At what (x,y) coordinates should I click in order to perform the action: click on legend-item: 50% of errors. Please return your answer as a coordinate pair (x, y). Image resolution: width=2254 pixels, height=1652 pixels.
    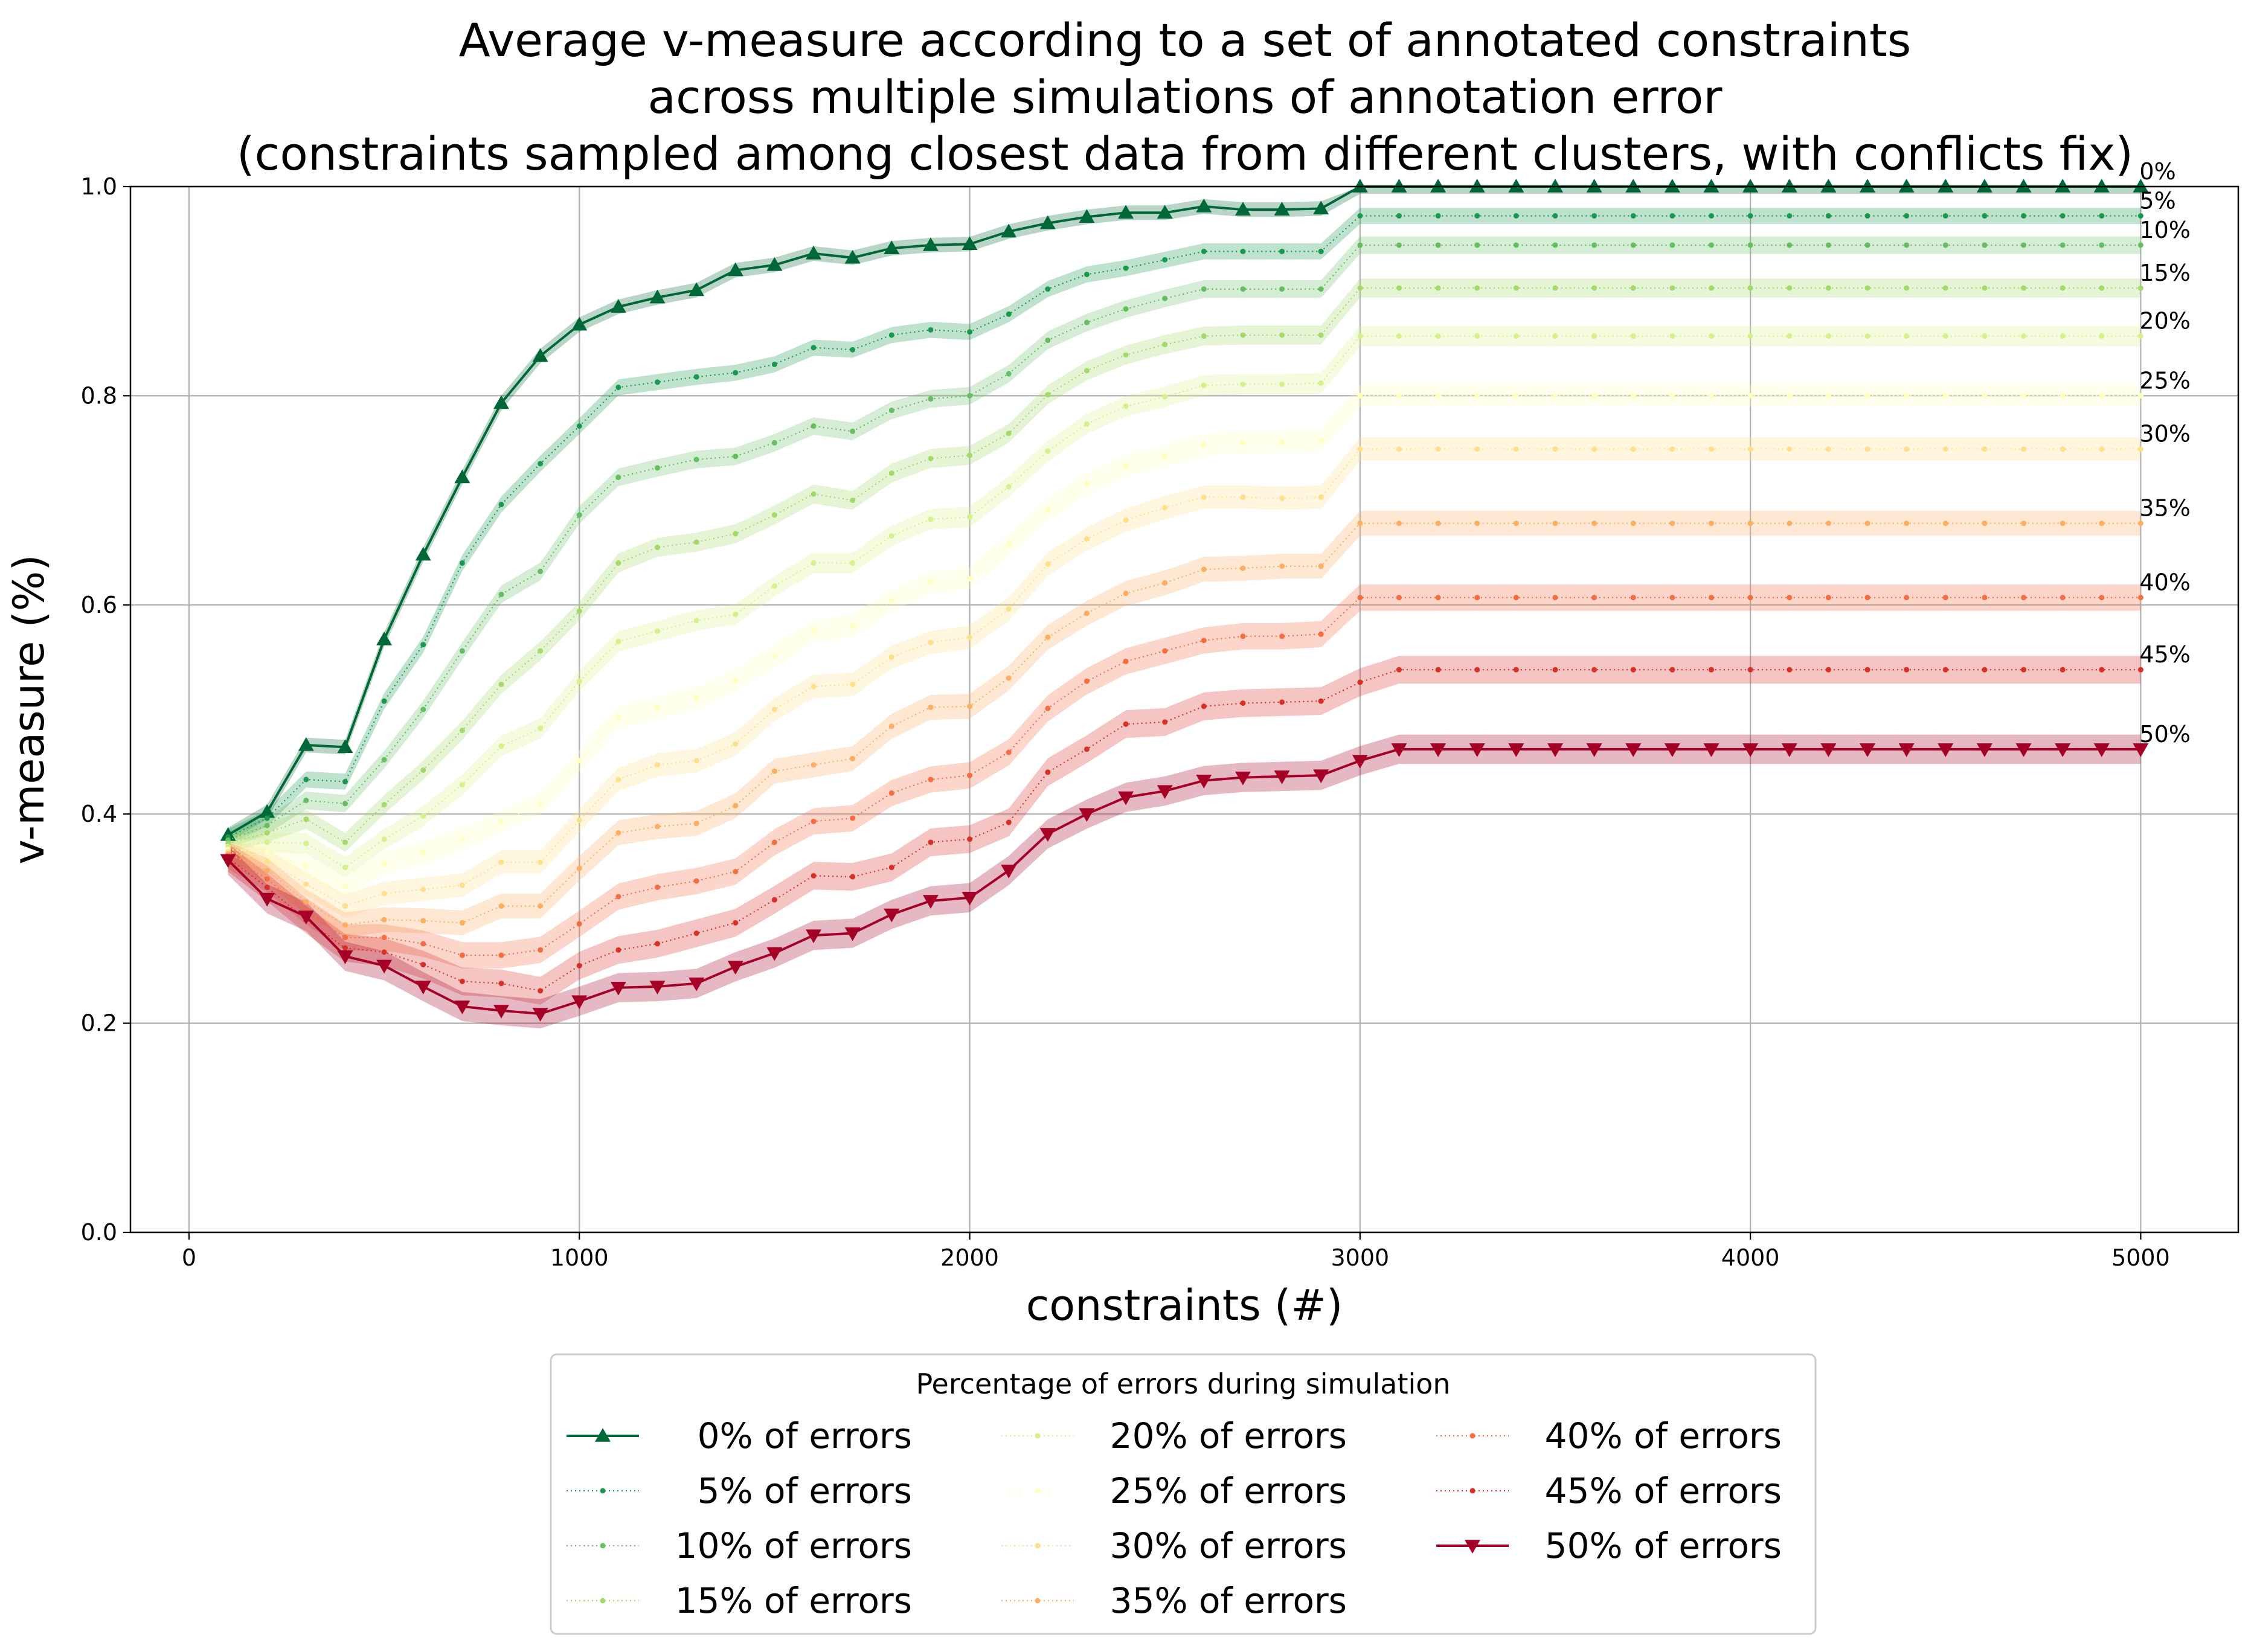
    Looking at the image, I should click on (1609, 1545).